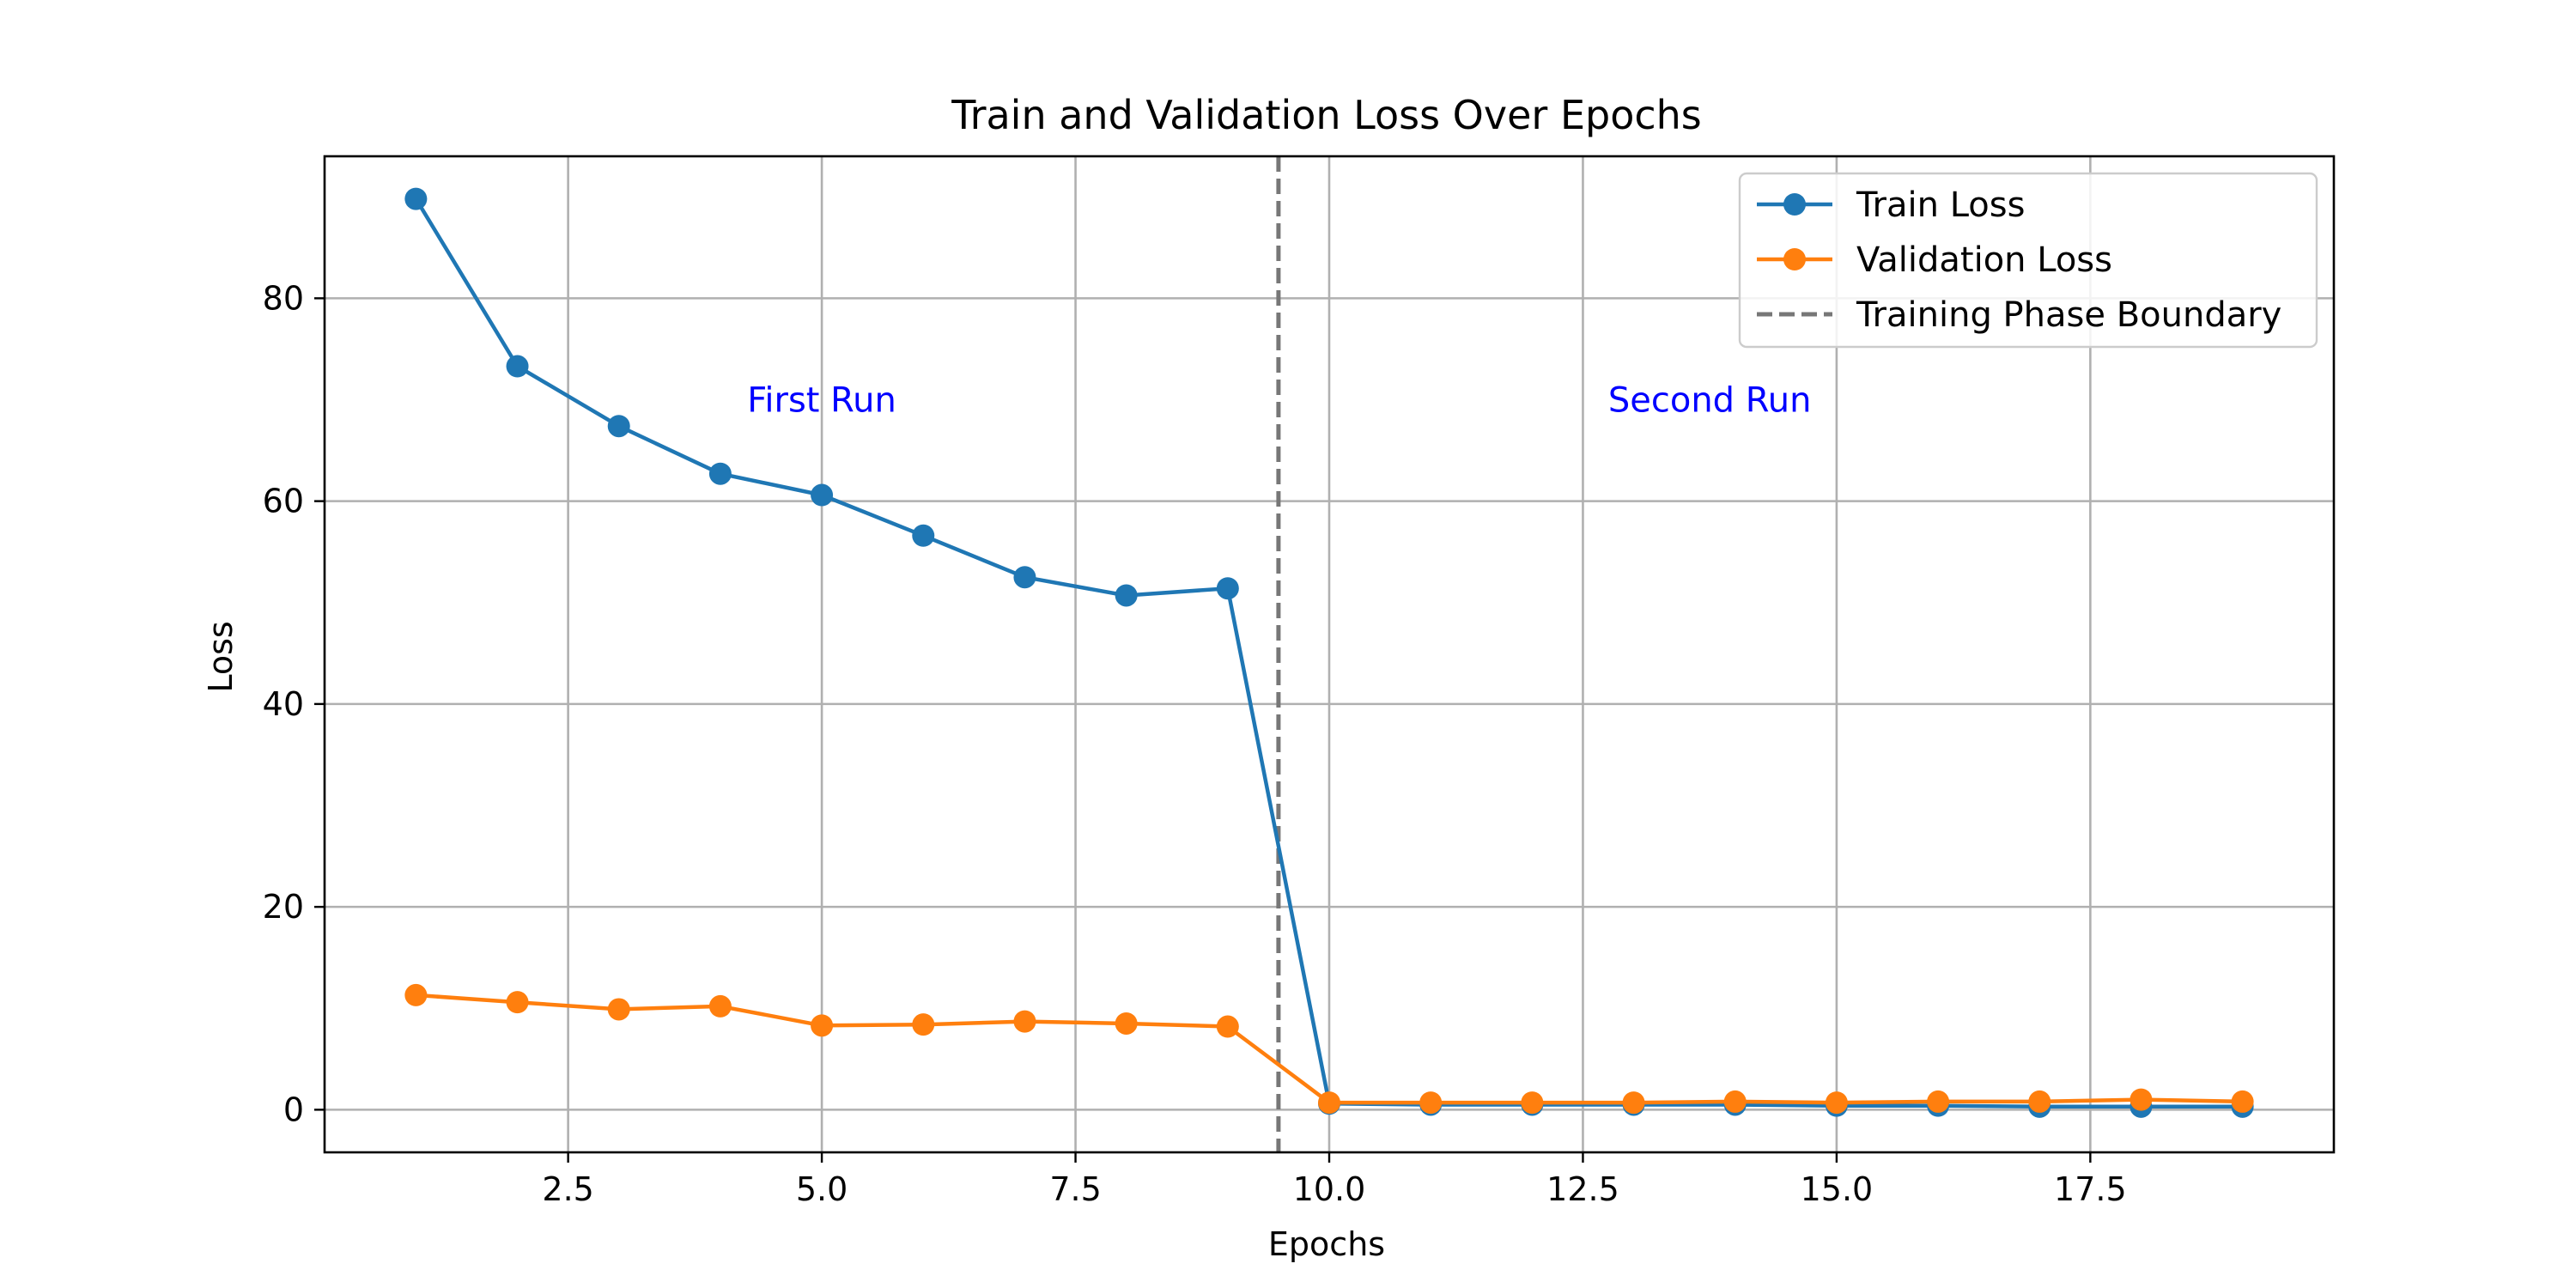 This screenshot has width=2576, height=1288. Describe the element at coordinates (1710, 401) in the screenshot. I see `annotation-label: Second Run` at that location.